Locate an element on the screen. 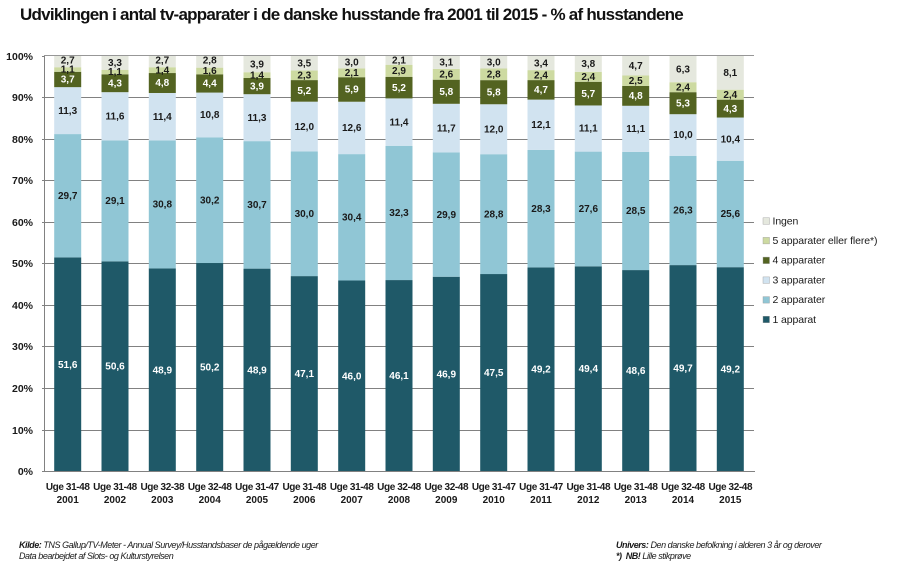 Image resolution: width=900 pixels, height=565 pixels. svg-text: 2 apparater is located at coordinates (799, 300).